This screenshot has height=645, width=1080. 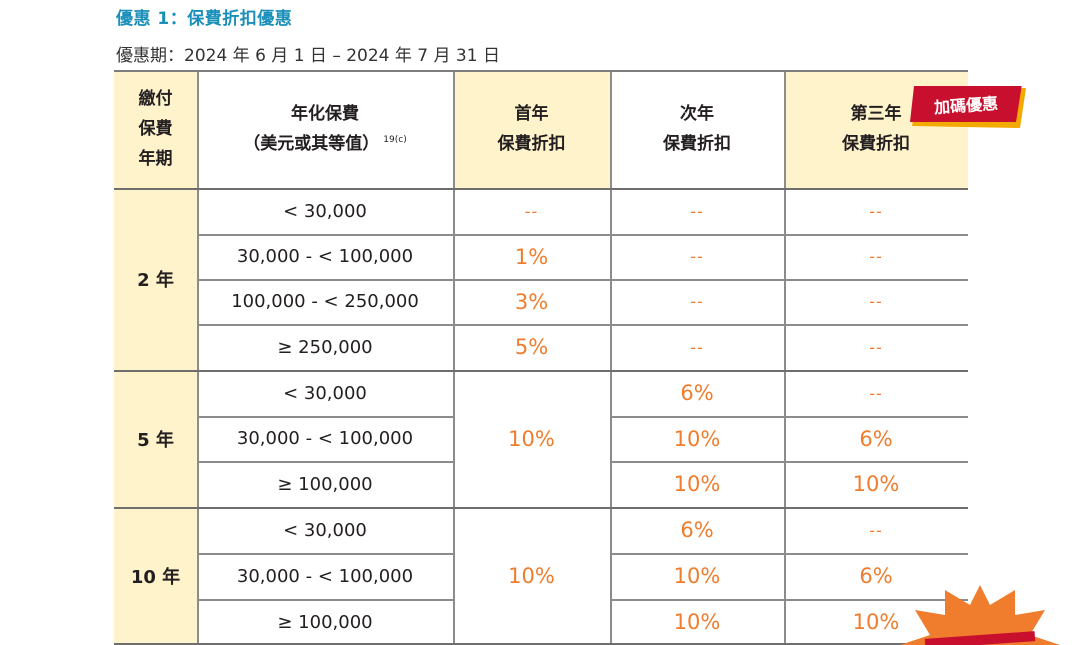 I want to click on first-year-discount: --, so click(x=531, y=211).